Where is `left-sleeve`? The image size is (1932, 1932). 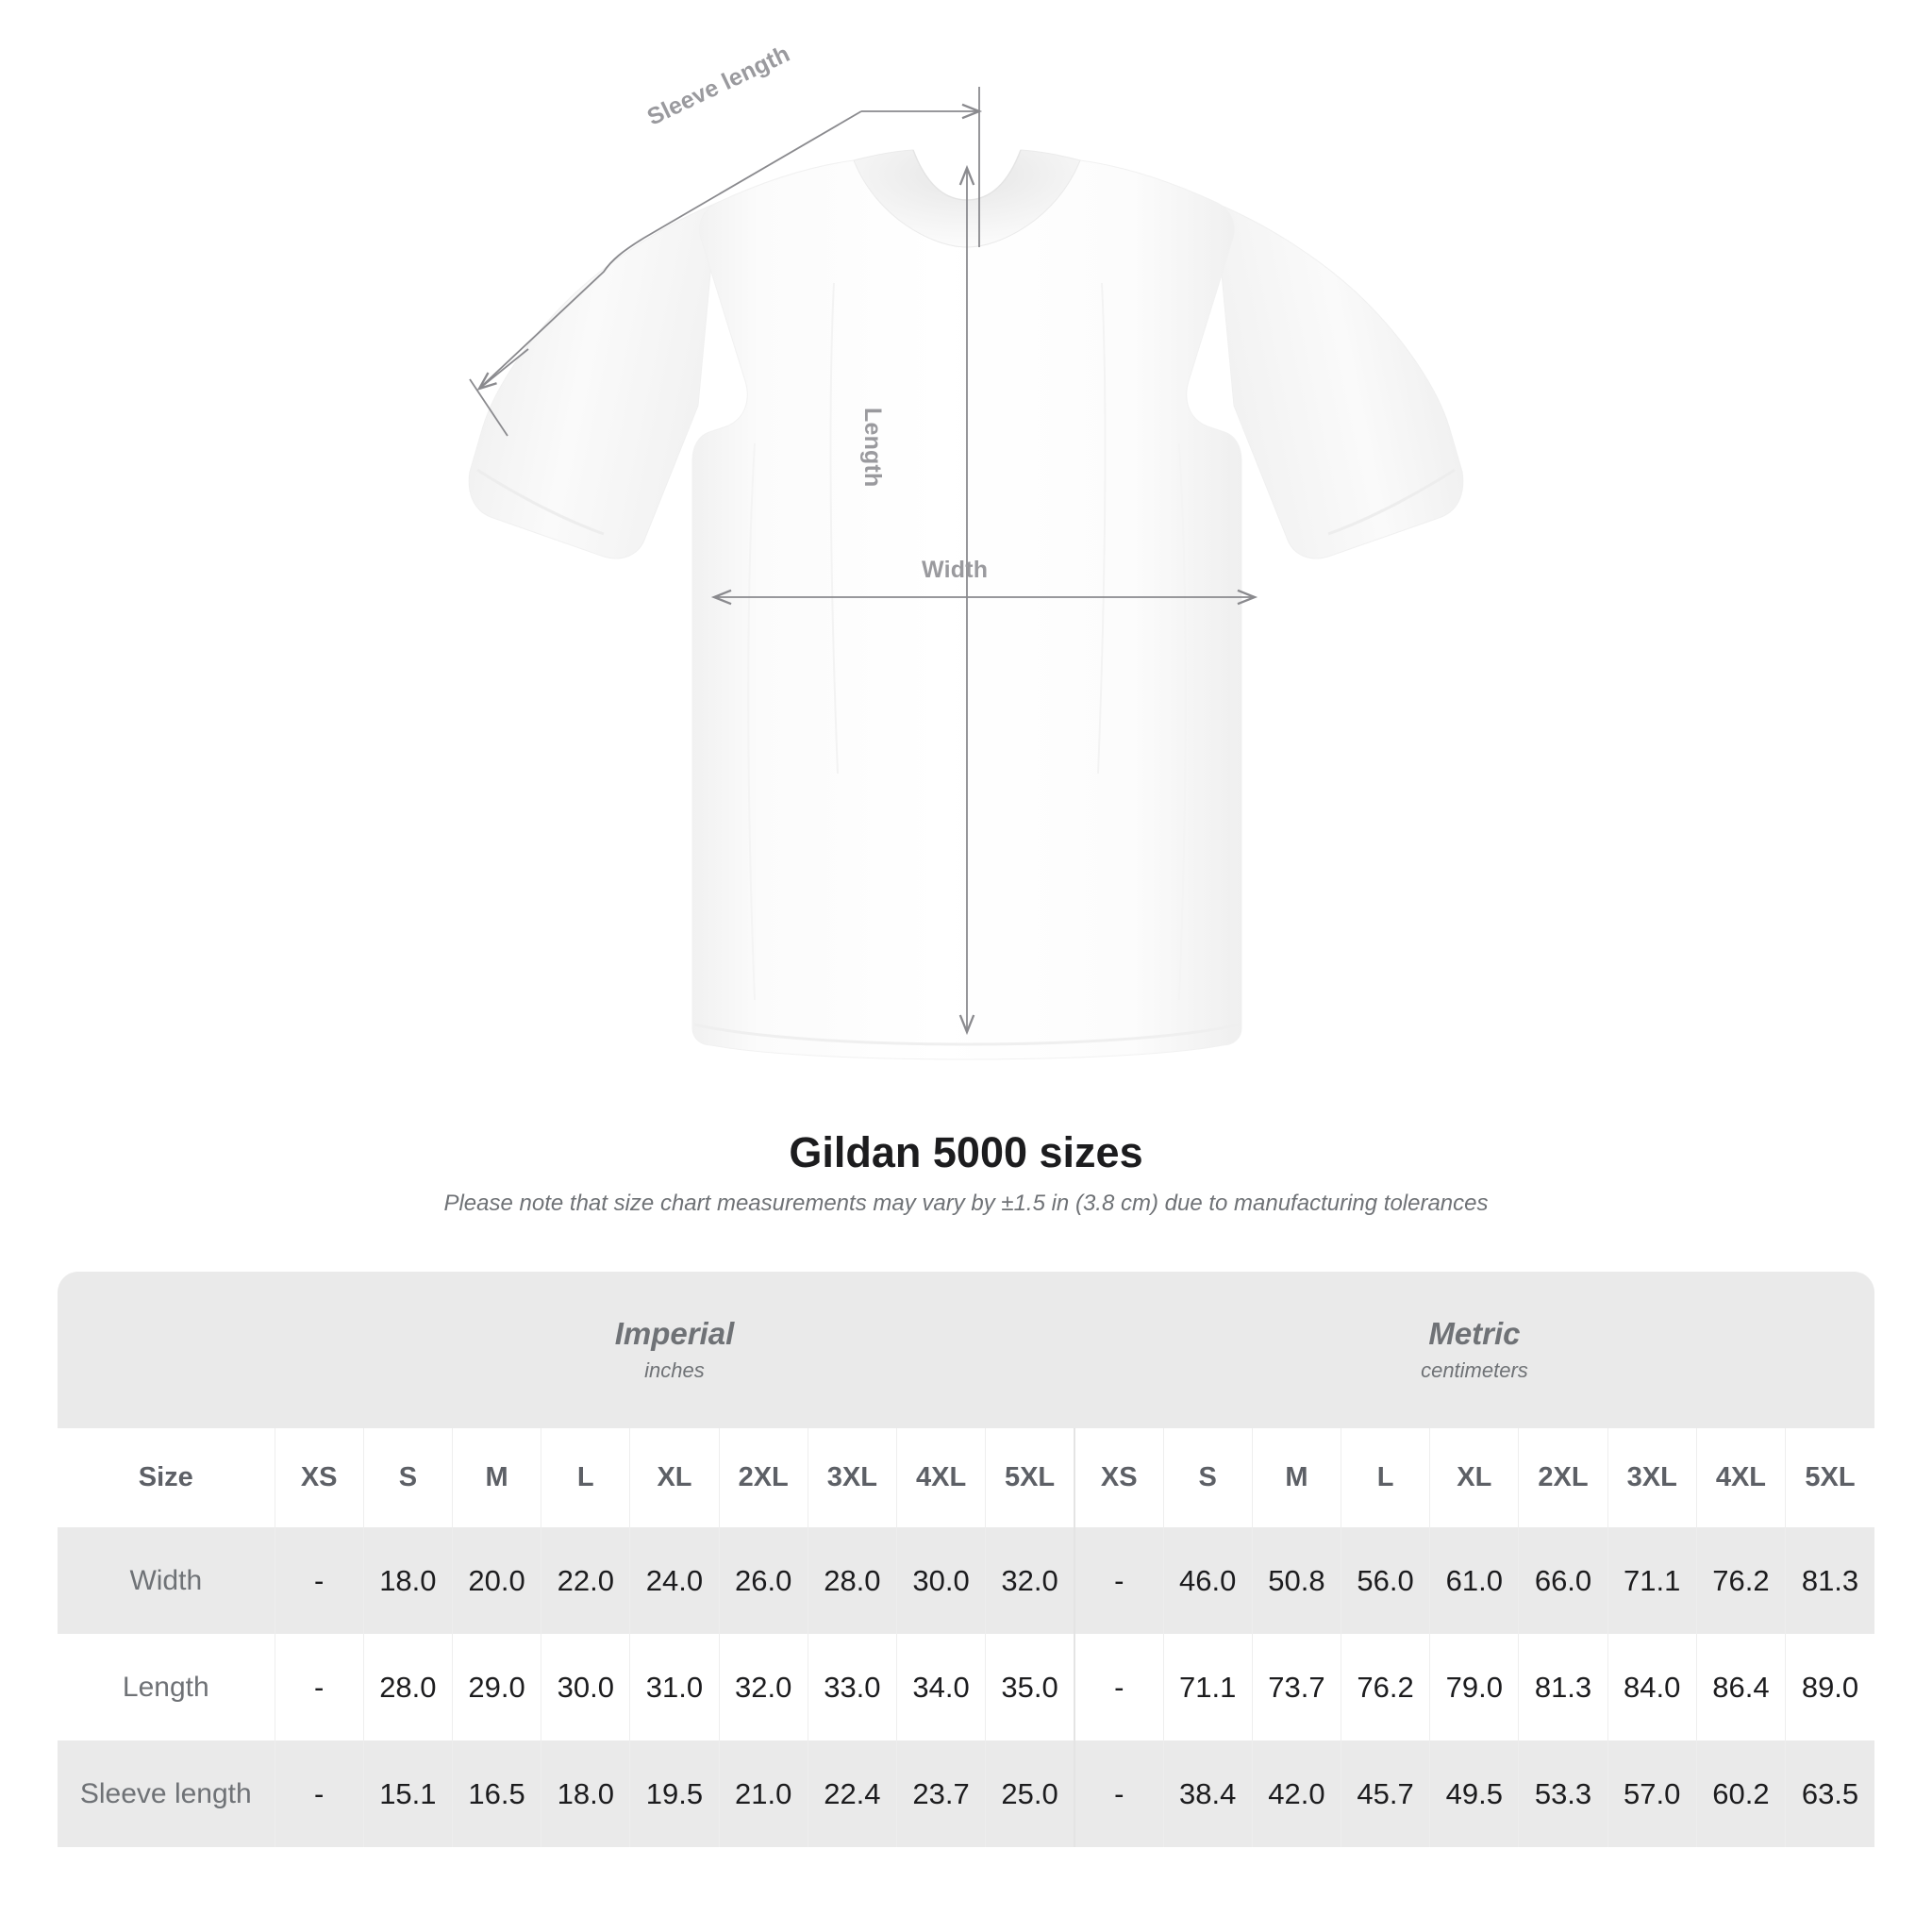 left-sleeve is located at coordinates (593, 380).